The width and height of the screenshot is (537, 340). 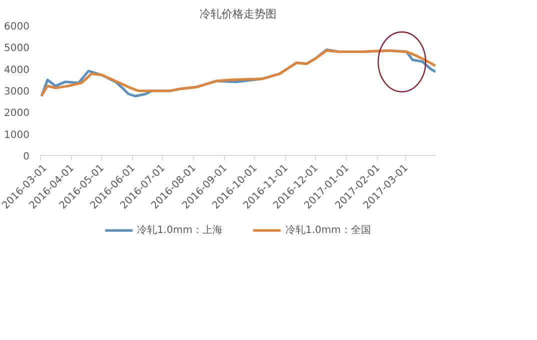 I want to click on chart-title: 冷轧价格走势图, so click(x=238, y=14).